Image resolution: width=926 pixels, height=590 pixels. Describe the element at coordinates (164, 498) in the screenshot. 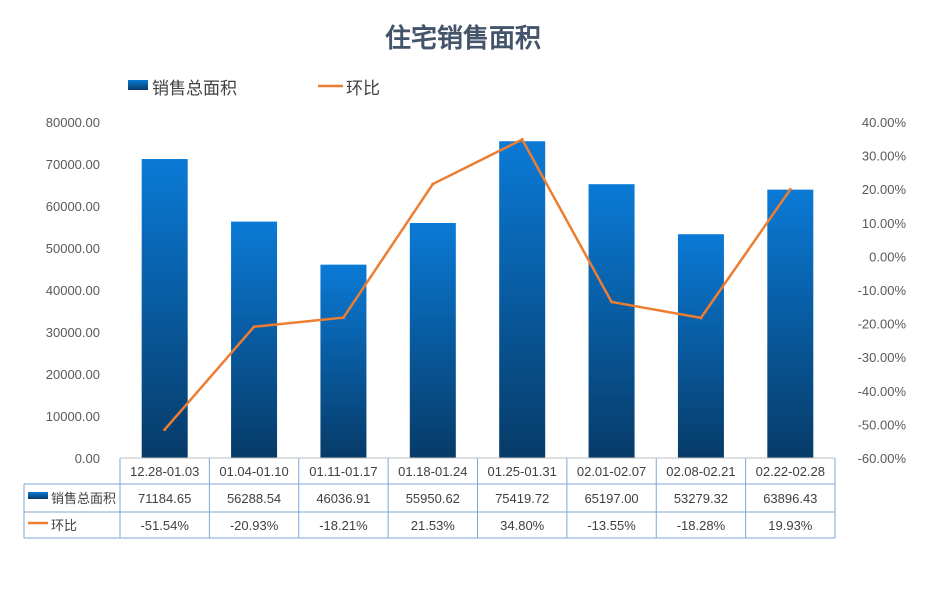

I see `data-label: 71184.65` at that location.